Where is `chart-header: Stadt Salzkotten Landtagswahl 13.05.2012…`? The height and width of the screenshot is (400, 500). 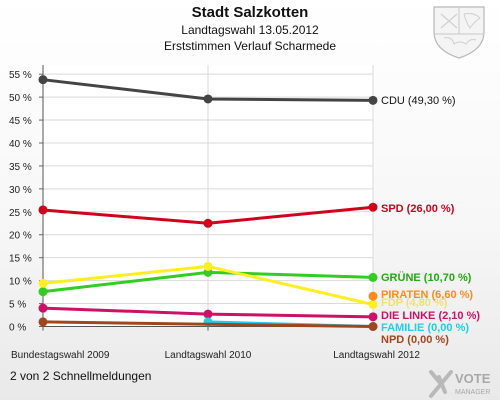 chart-header: Stadt Salzkotten Landtagswahl 13.05.2012… is located at coordinates (250, 28).